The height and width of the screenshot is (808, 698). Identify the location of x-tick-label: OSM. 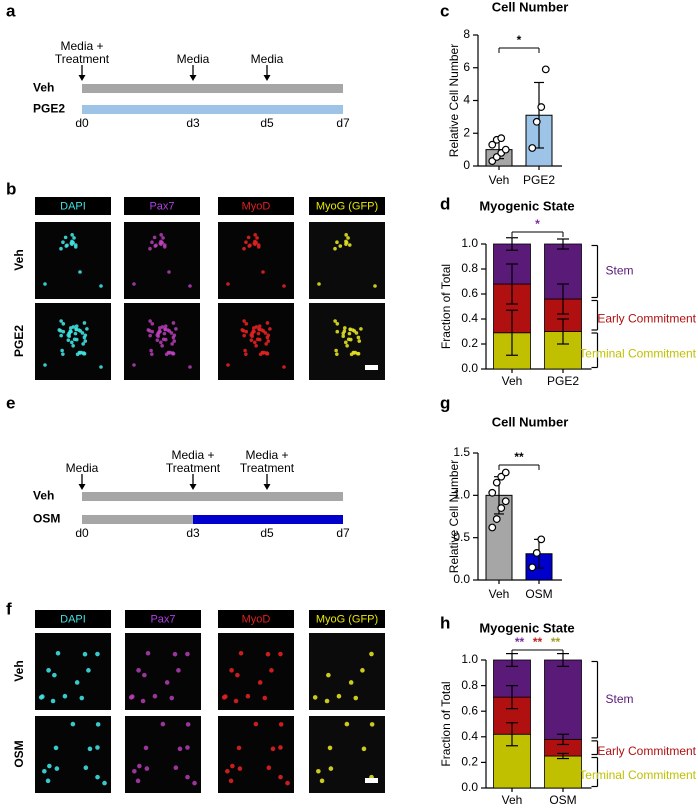
(562, 800).